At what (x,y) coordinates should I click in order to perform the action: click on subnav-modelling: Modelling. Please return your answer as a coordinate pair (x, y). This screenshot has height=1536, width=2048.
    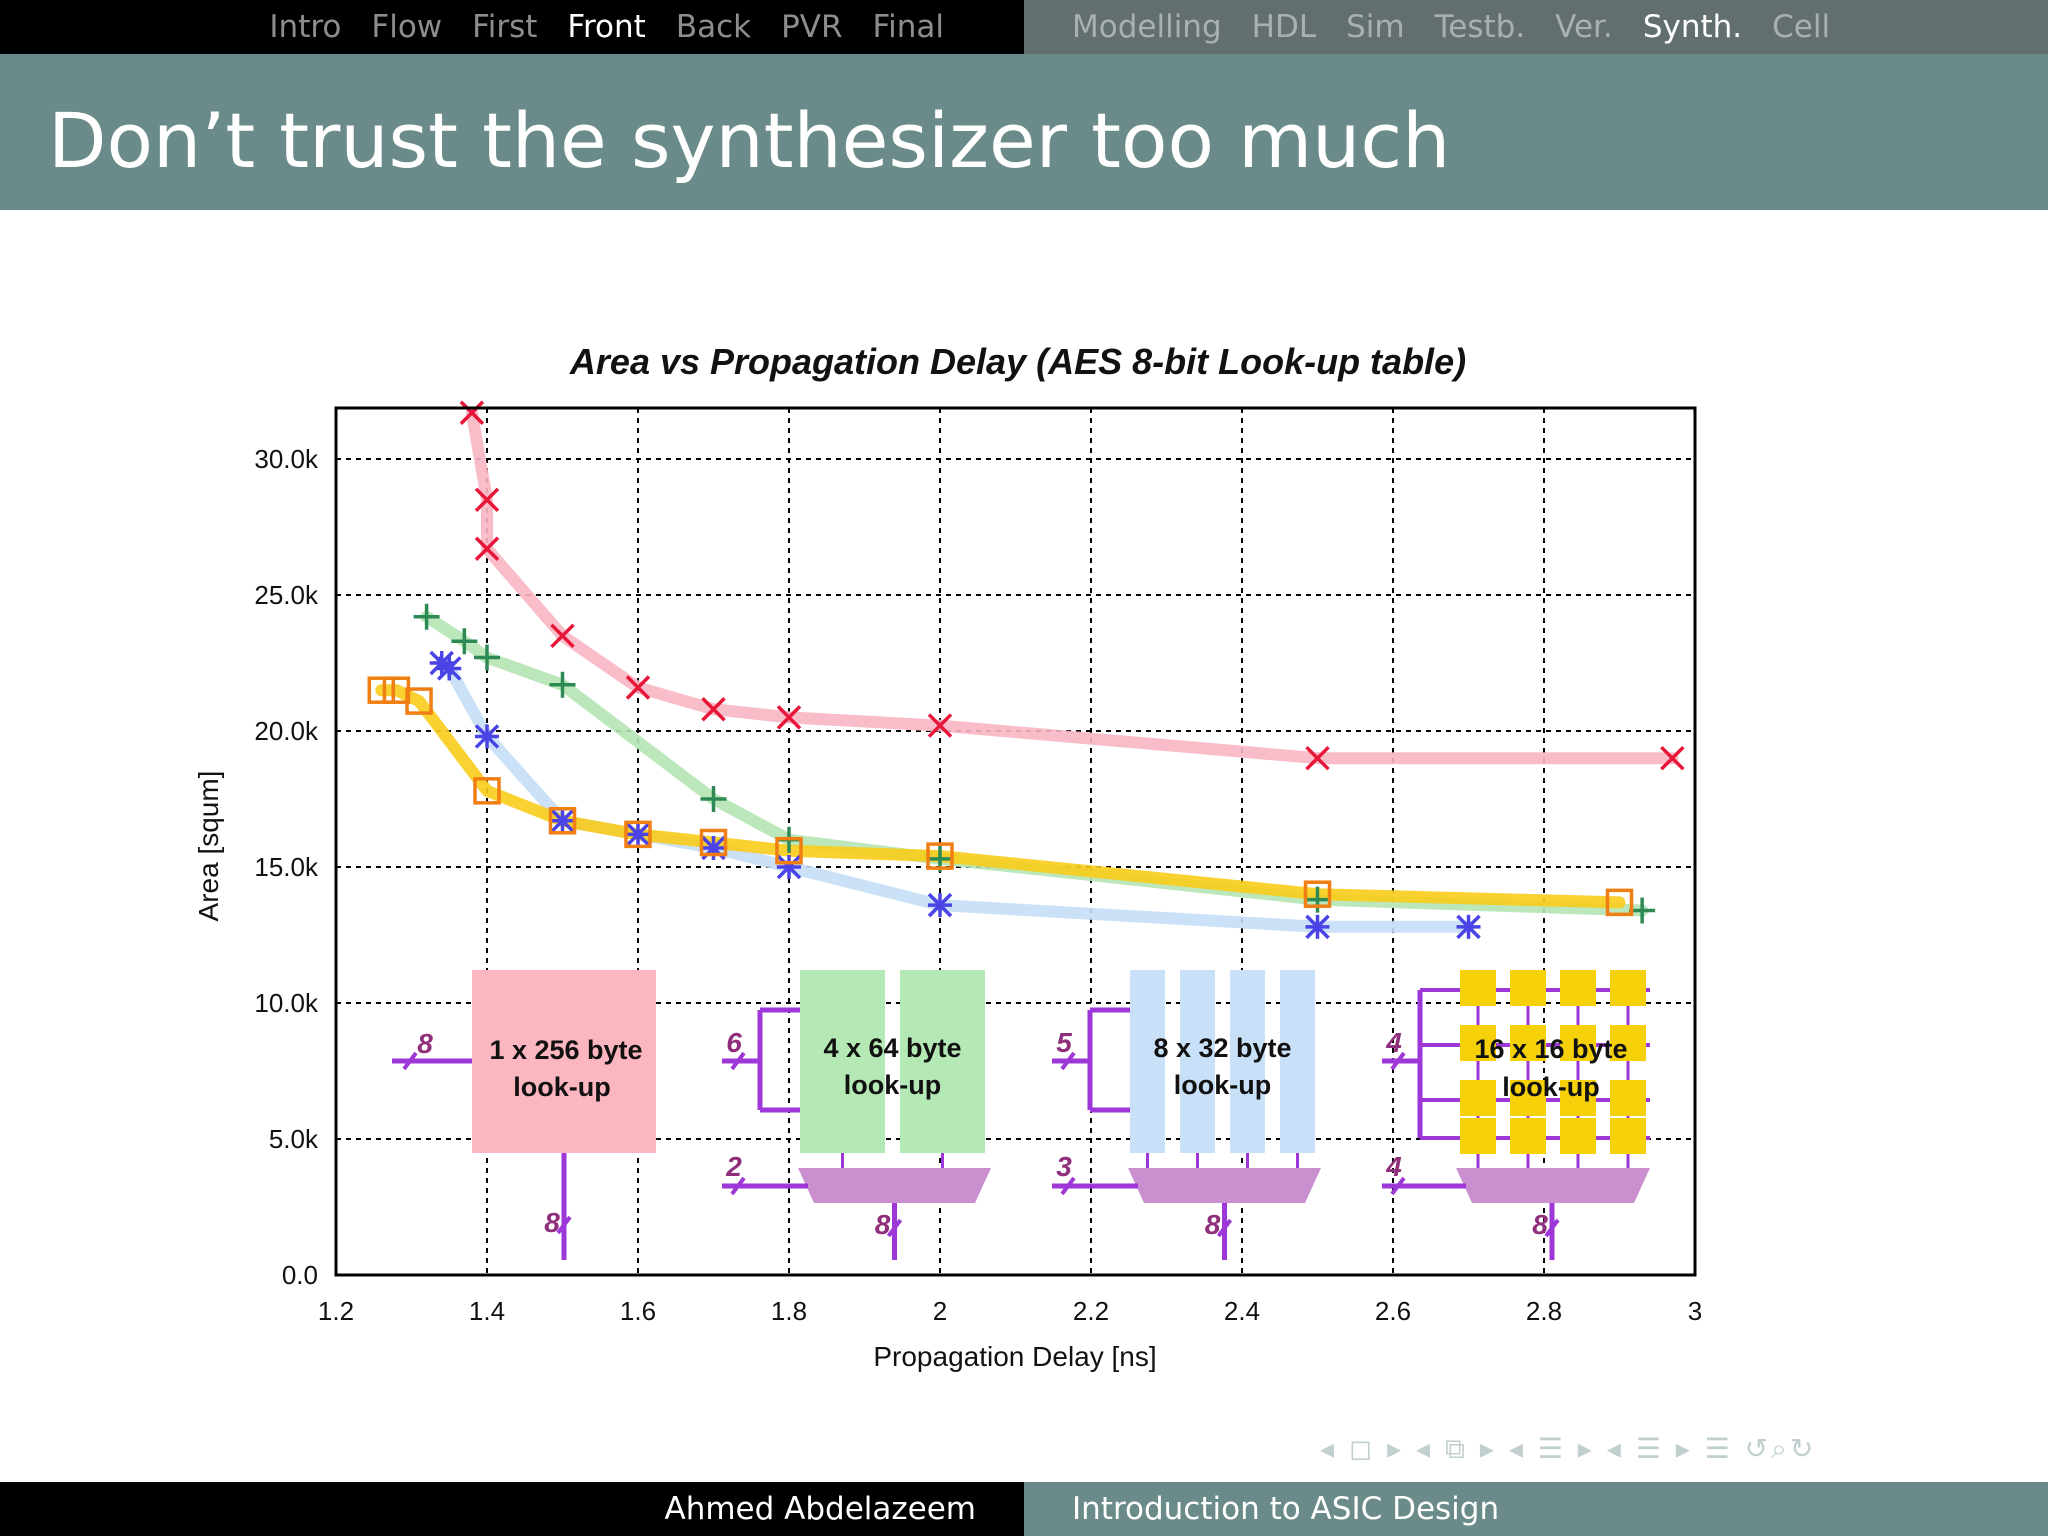
    Looking at the image, I should click on (1147, 27).